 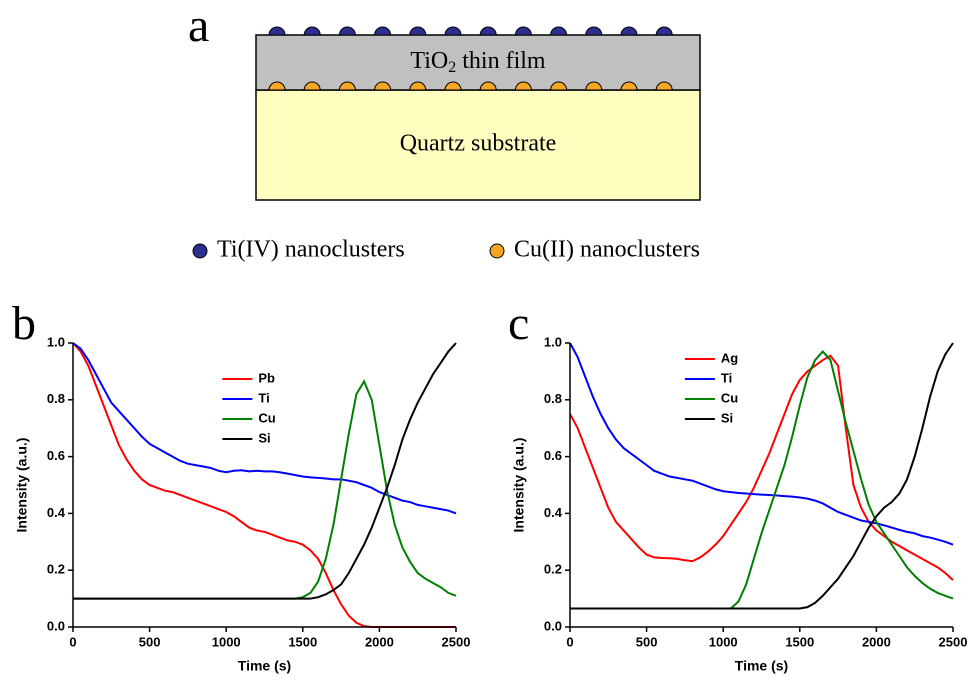 I want to click on film-label: TiO2 thin film, so click(x=477, y=62).